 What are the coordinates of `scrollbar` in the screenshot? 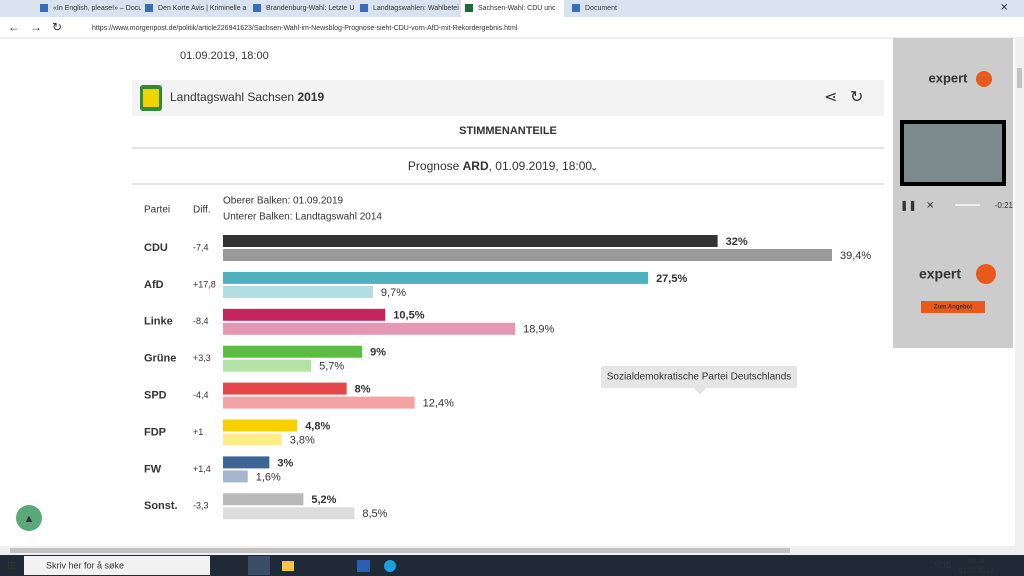 It's located at (1019, 293).